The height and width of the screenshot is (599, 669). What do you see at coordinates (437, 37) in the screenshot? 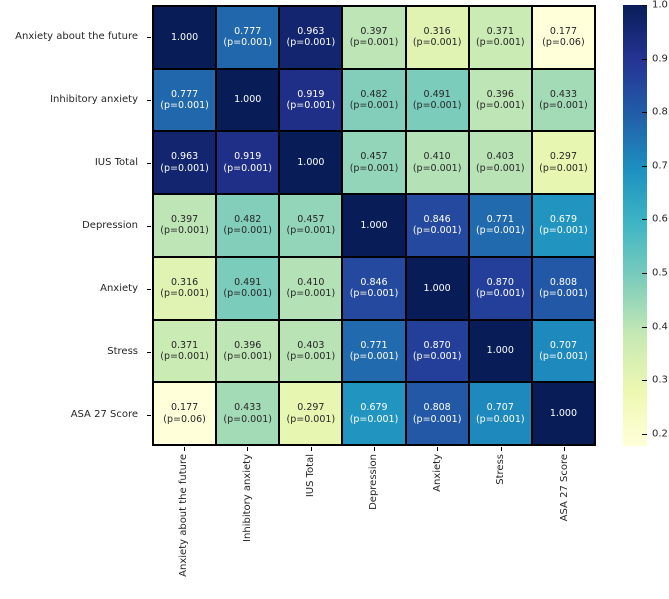
I see `heatmap-cell: 0.316 (p=0.001)` at bounding box center [437, 37].